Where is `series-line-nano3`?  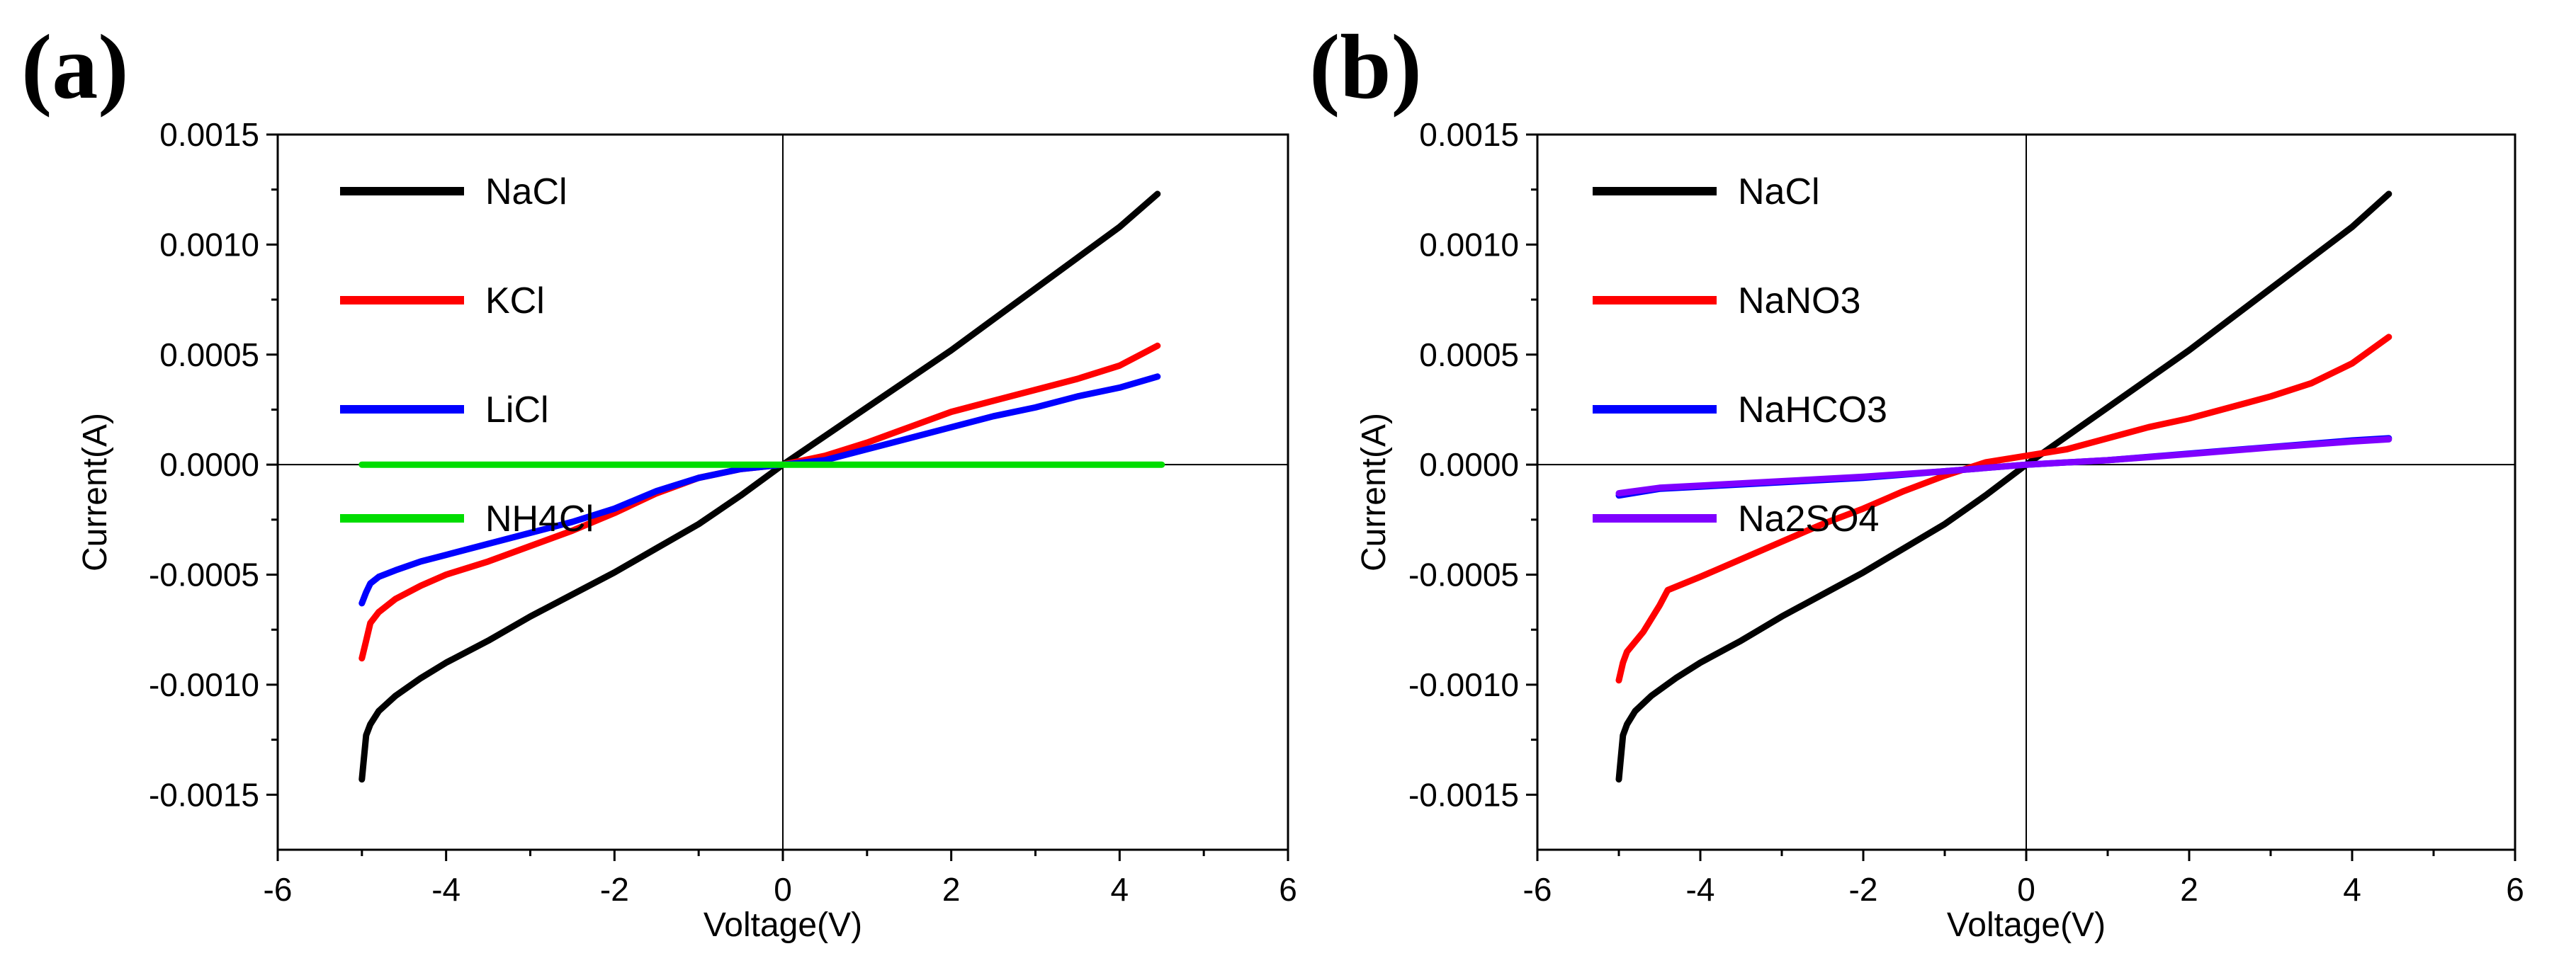 series-line-nano3 is located at coordinates (2004, 509).